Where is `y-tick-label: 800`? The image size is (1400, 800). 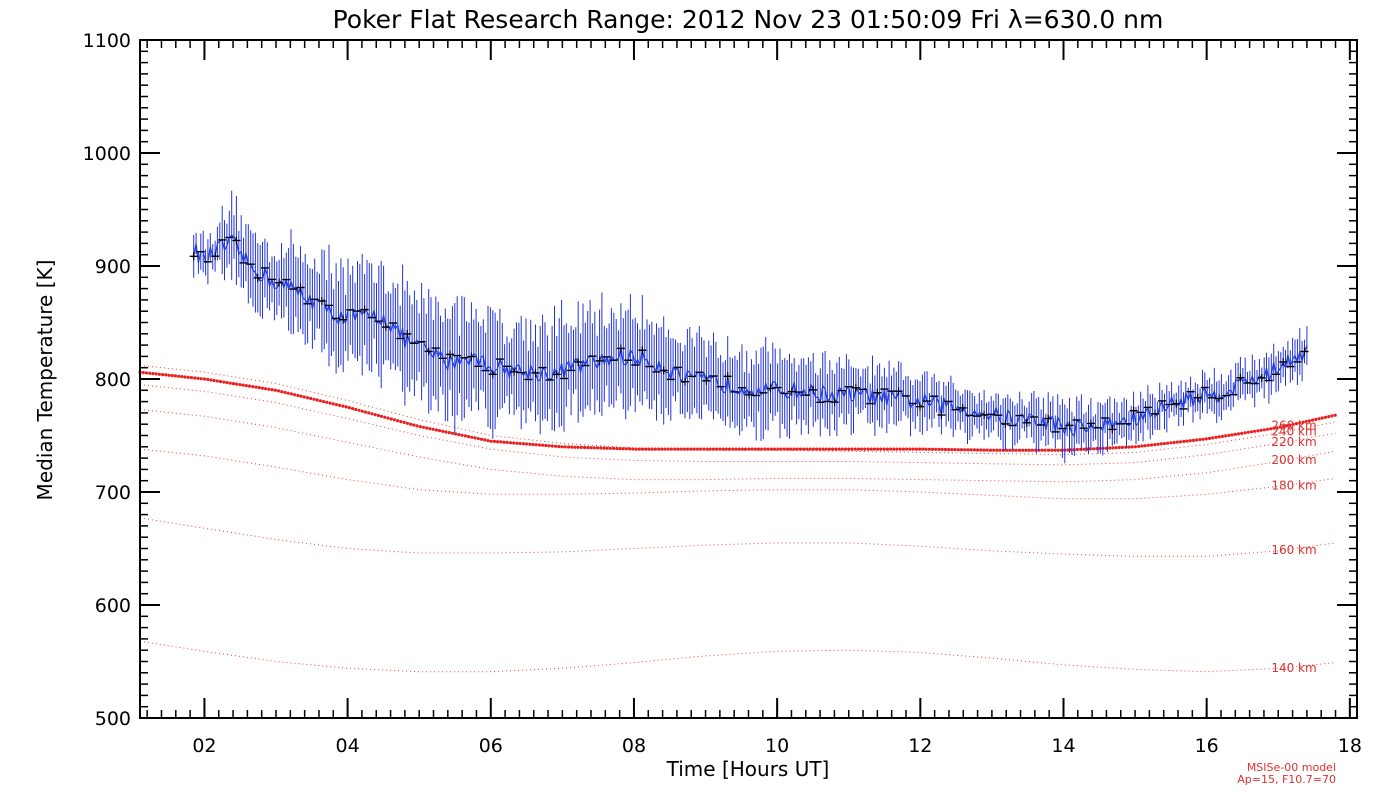
y-tick-label: 800 is located at coordinates (113, 380).